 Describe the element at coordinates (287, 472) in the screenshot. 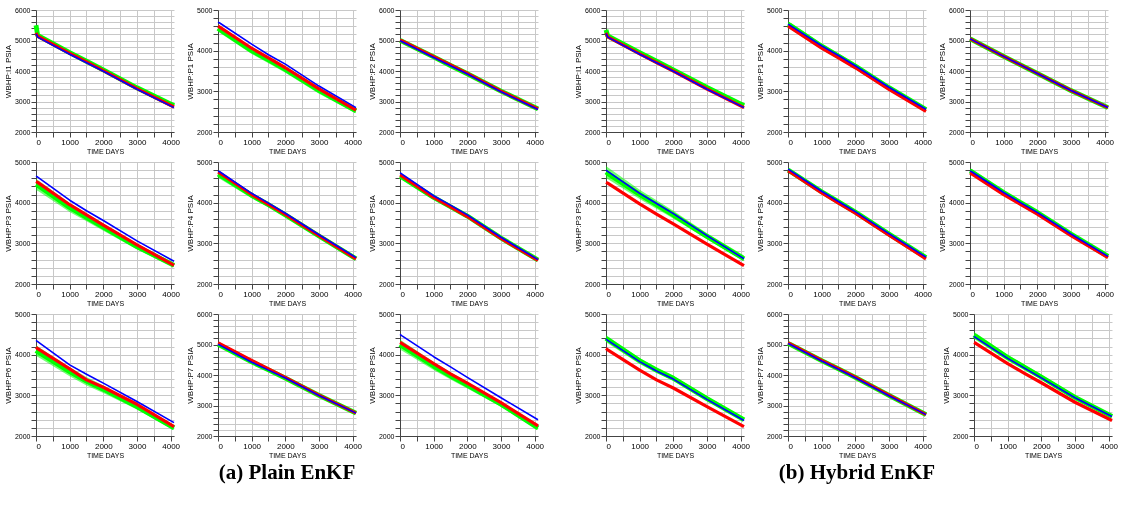

I see `text: (a) Plain EnKF` at that location.